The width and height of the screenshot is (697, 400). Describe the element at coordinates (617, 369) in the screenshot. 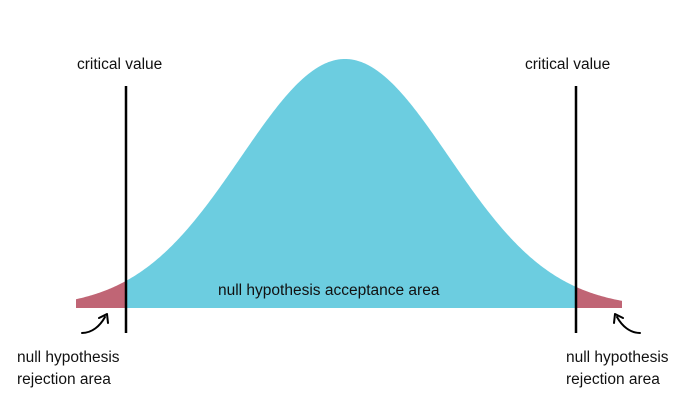

I see `rejection-area-label-right: null hypothesis rejection area` at that location.